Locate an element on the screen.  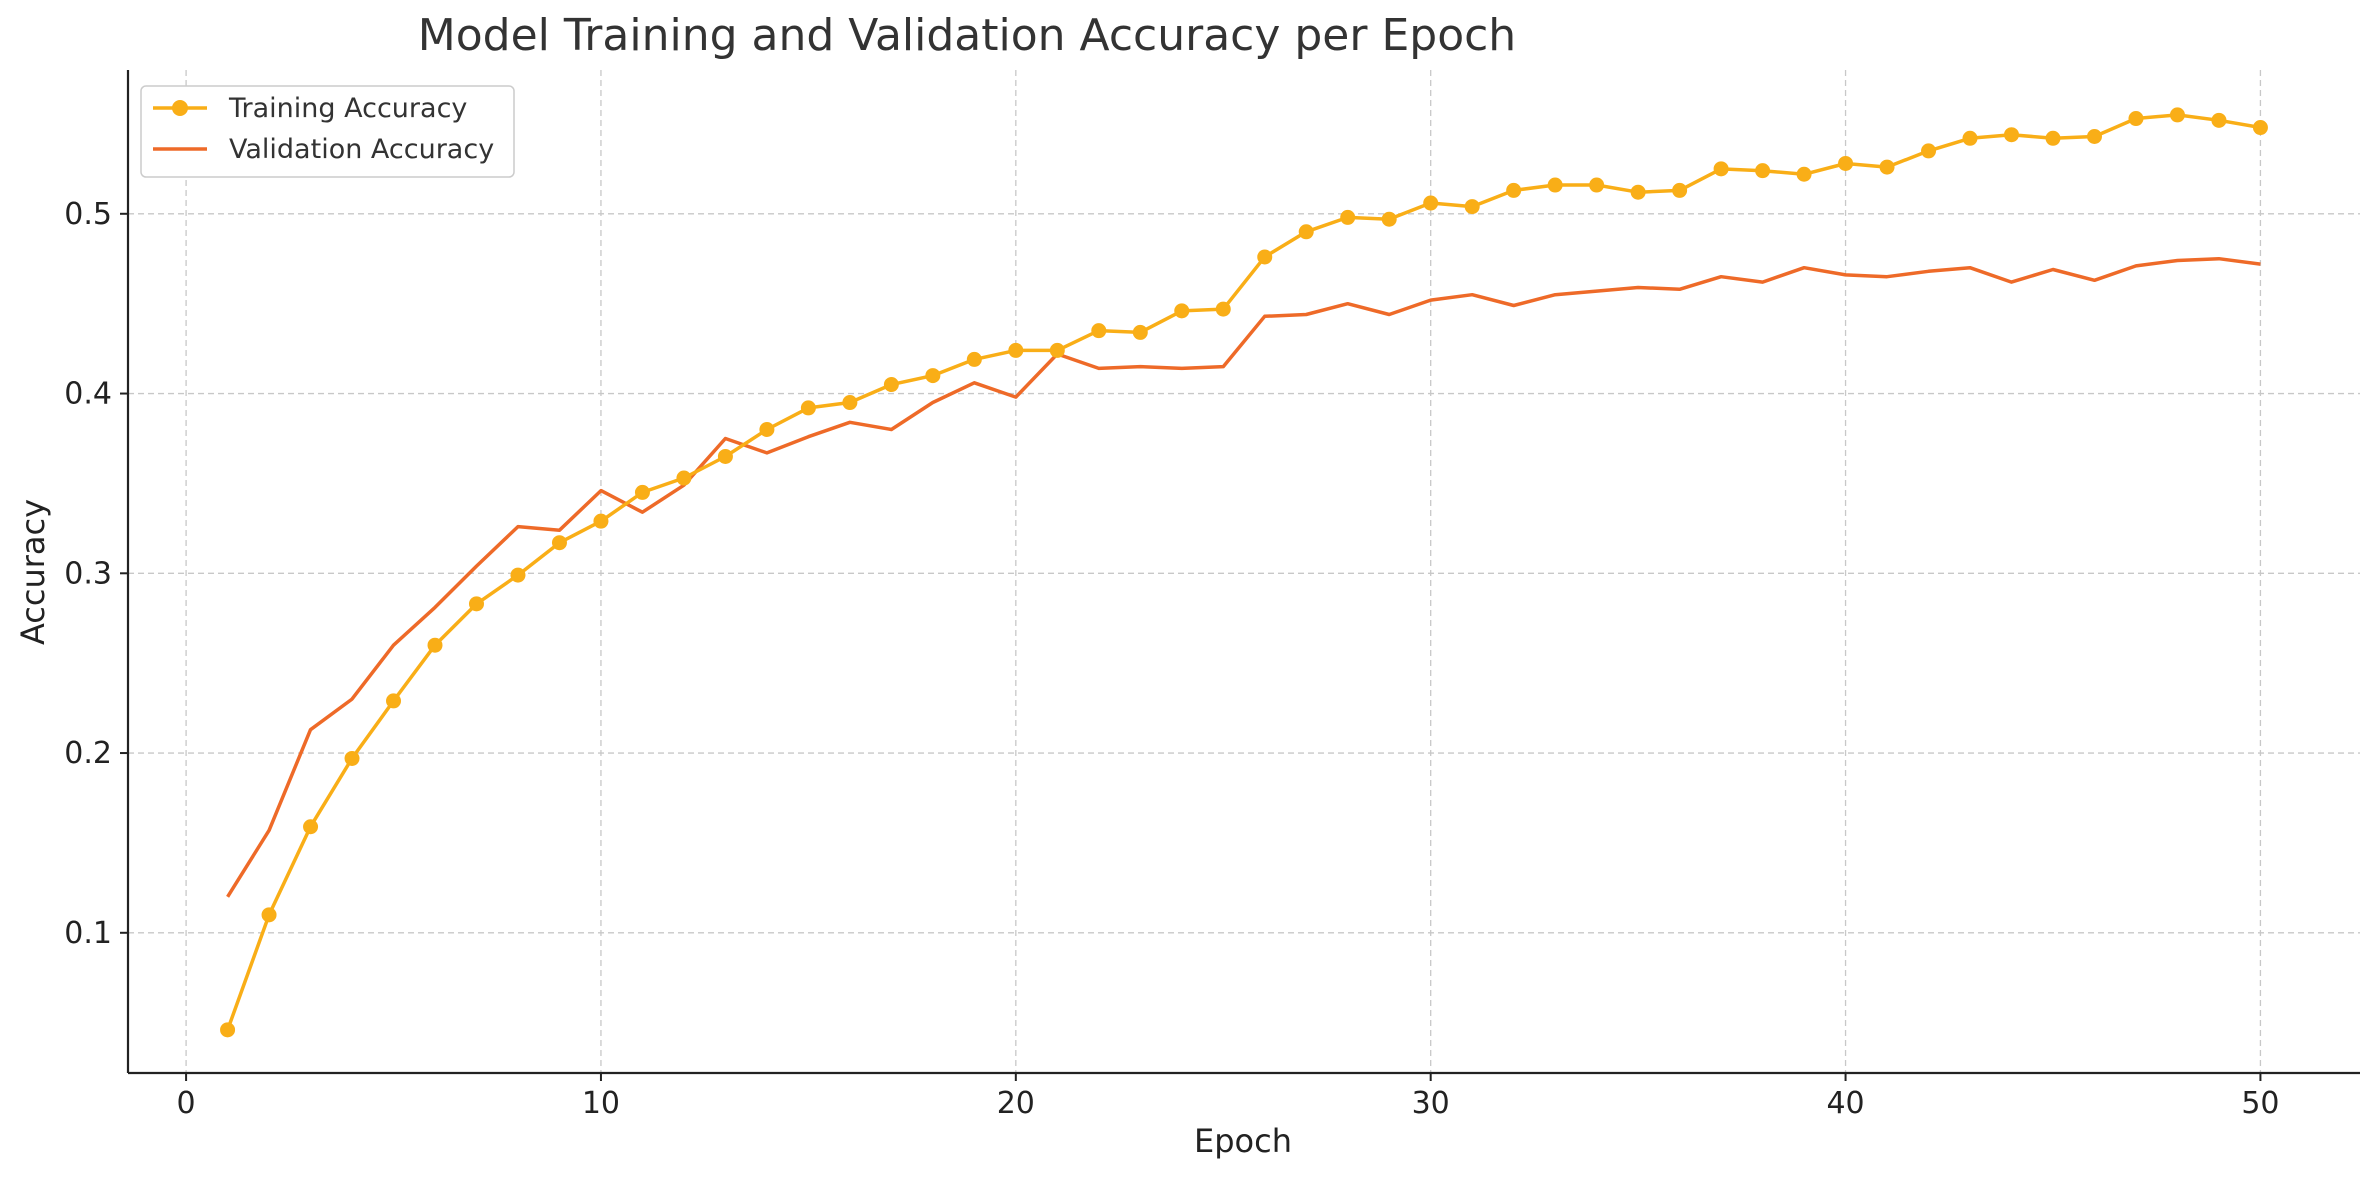
x-tick-label: 0 is located at coordinates (186, 1103).